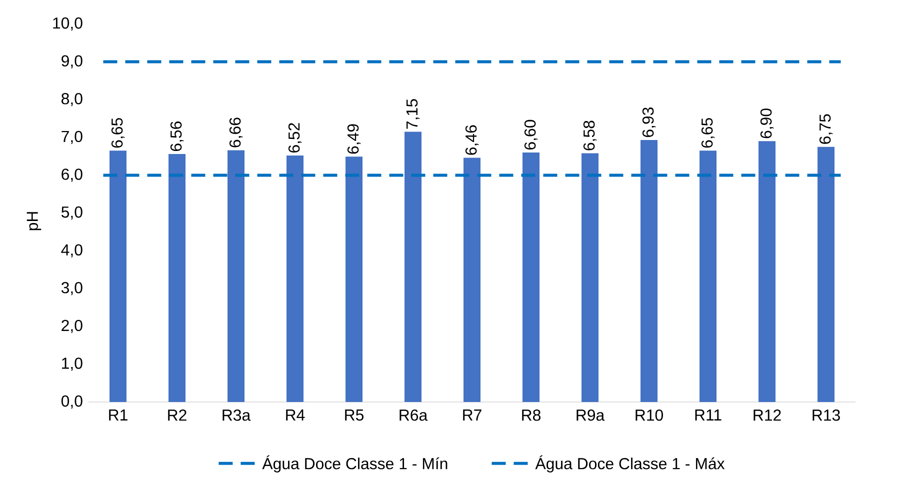 The height and width of the screenshot is (493, 898). I want to click on y-tick-label: 1,0, so click(72, 364).